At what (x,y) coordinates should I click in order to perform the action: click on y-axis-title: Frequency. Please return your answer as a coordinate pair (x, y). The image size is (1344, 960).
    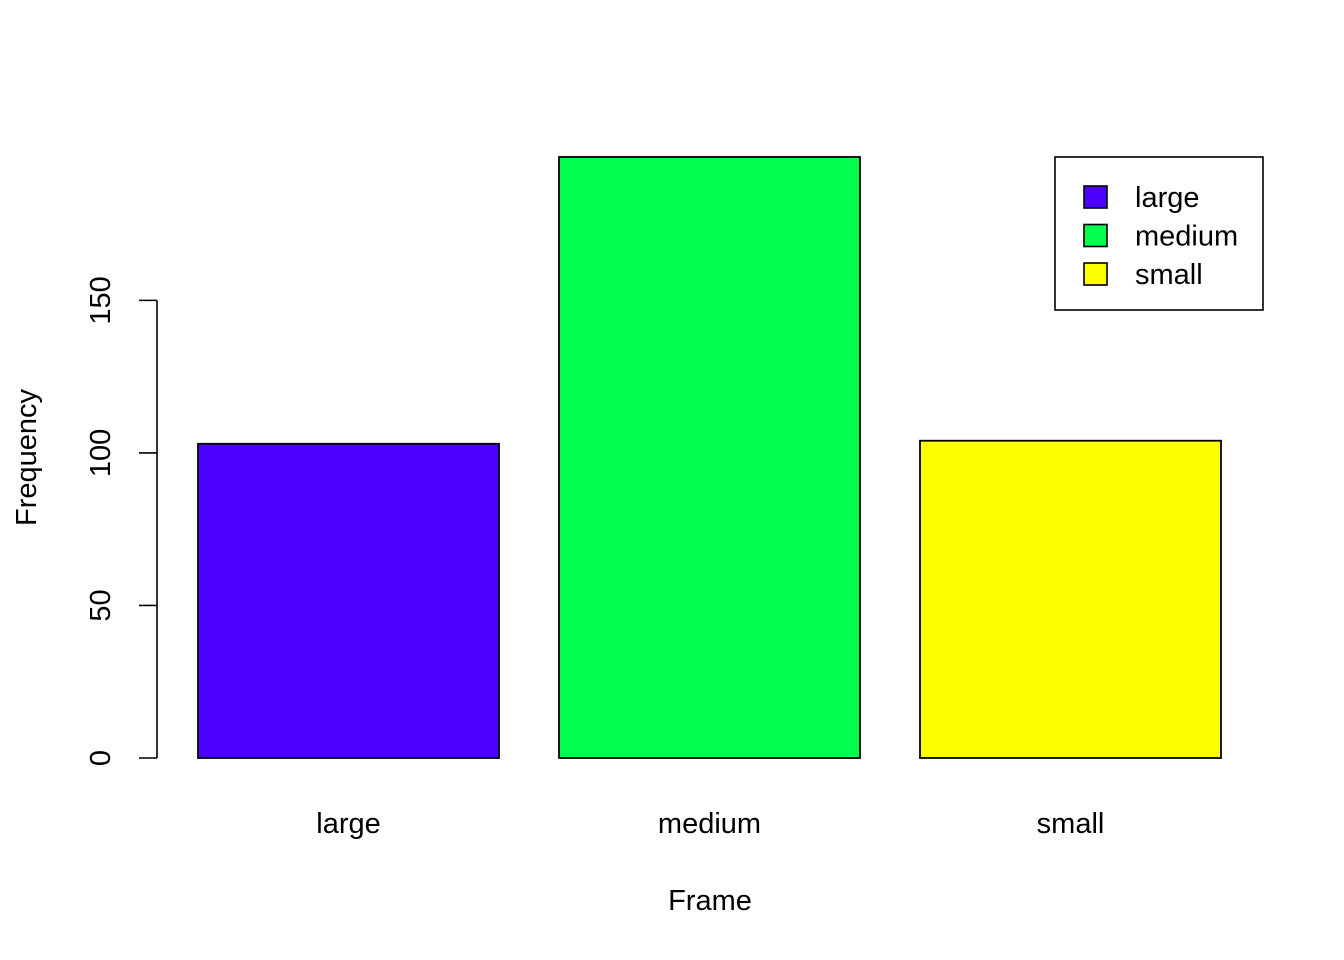
    Looking at the image, I should click on (27, 457).